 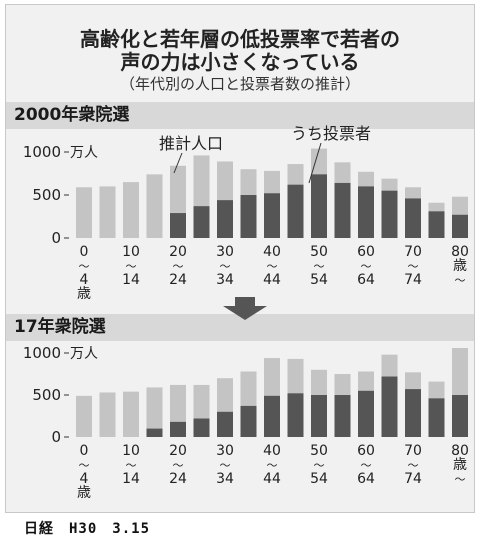 I want to click on x-tick-label-2000-4-0: 20, so click(x=178, y=252).